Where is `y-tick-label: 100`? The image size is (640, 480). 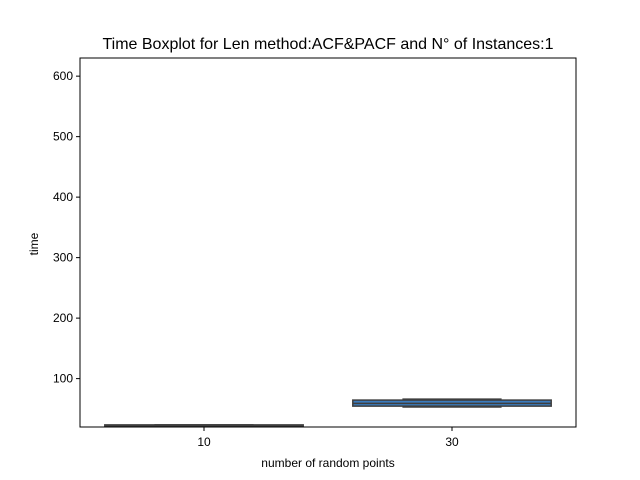
y-tick-label: 100 is located at coordinates (63, 379).